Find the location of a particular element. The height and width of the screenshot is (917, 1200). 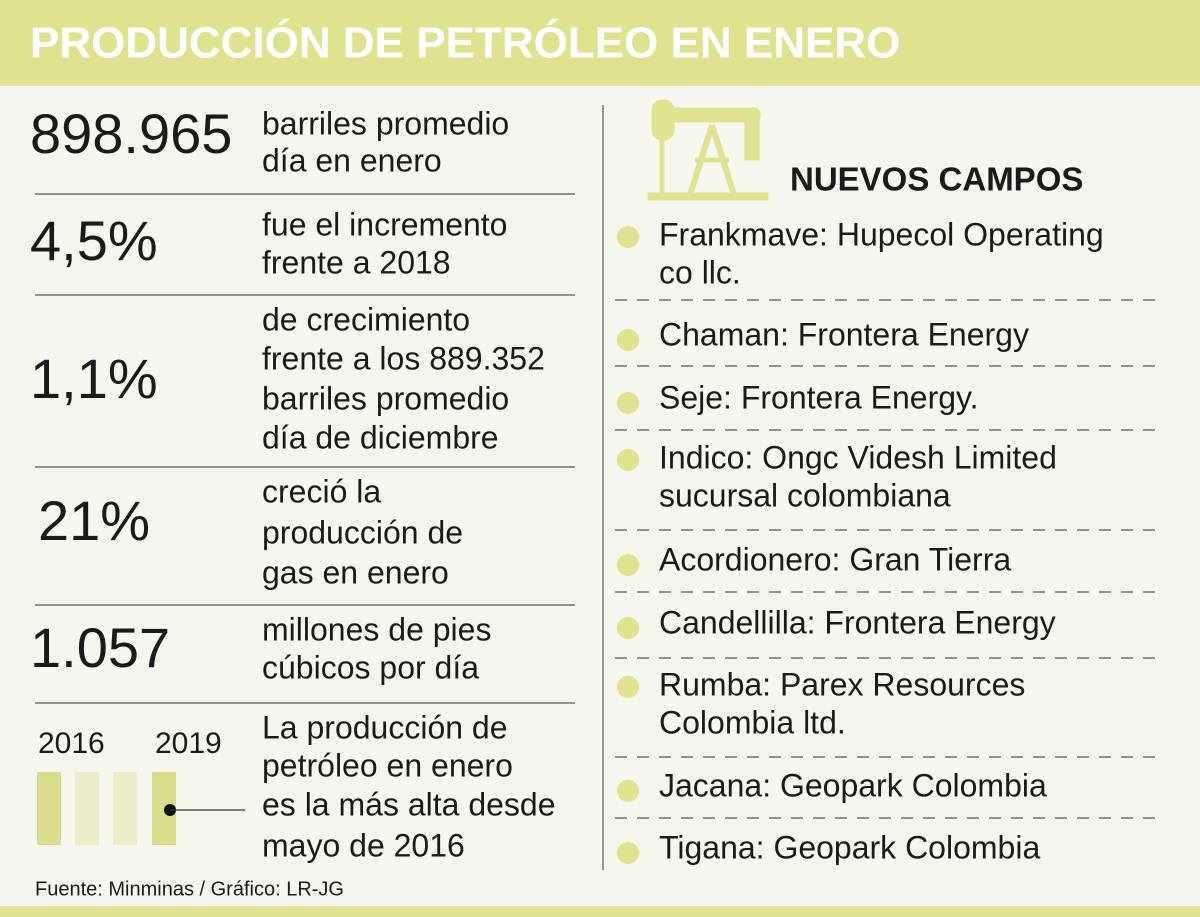

stat-value: 898.965 is located at coordinates (131, 133).